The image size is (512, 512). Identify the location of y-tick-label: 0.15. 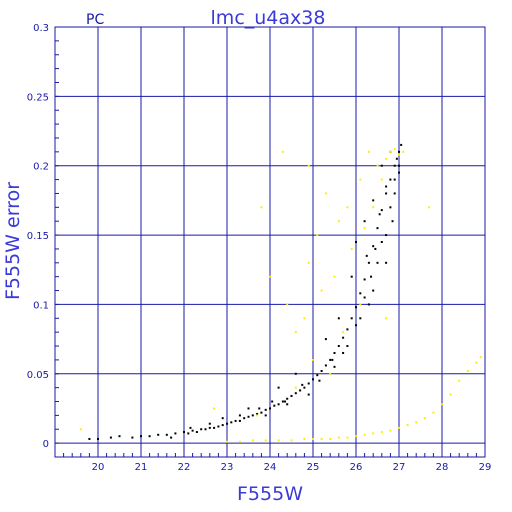
(38, 236).